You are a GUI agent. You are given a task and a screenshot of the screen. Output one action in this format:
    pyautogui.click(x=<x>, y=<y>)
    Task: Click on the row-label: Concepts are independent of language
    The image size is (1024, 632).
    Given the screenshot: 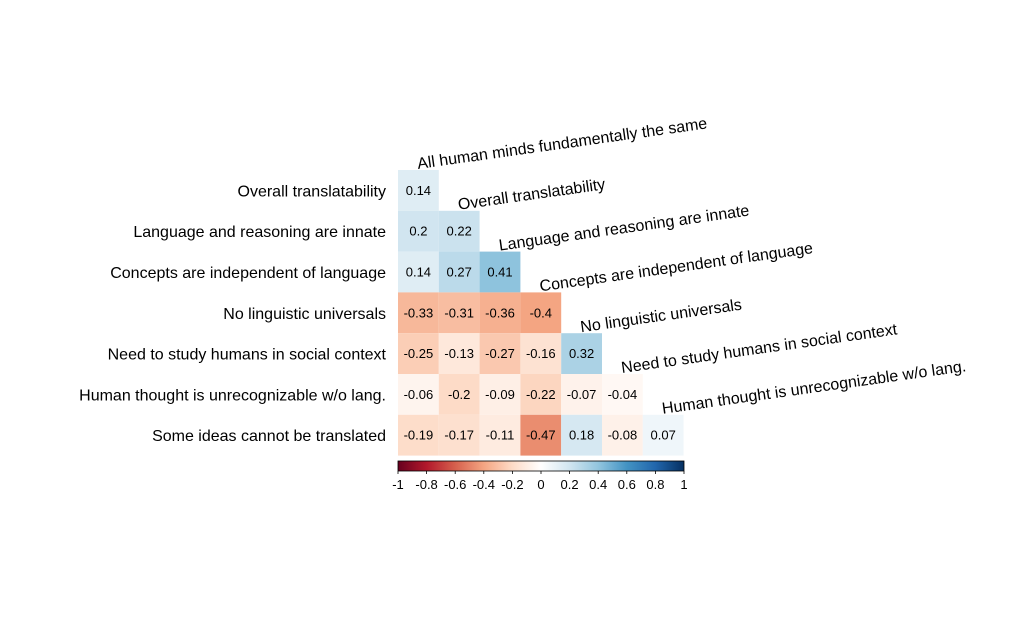 What is the action you would take?
    pyautogui.click(x=248, y=273)
    